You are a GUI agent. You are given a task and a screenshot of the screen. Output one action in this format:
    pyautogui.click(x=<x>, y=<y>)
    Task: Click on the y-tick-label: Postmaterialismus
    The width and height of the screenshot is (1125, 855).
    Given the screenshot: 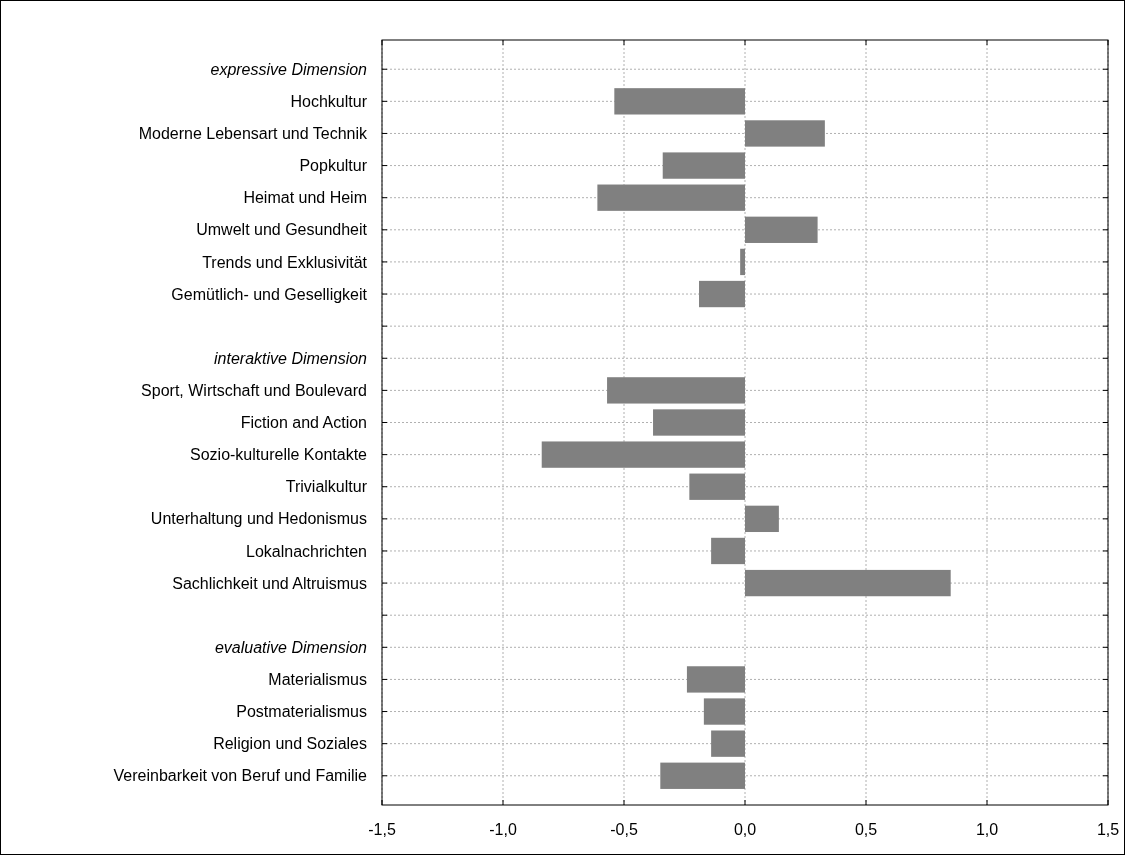 What is the action you would take?
    pyautogui.click(x=301, y=712)
    